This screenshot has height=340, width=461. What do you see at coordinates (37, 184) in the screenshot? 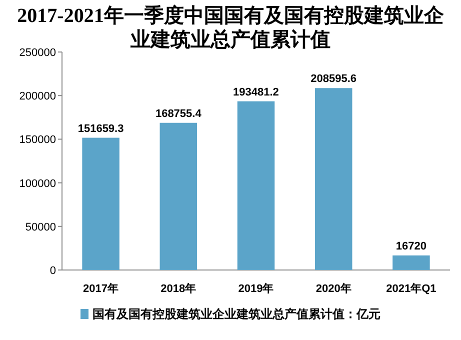
I see `y-tick-label: 100000` at bounding box center [37, 184].